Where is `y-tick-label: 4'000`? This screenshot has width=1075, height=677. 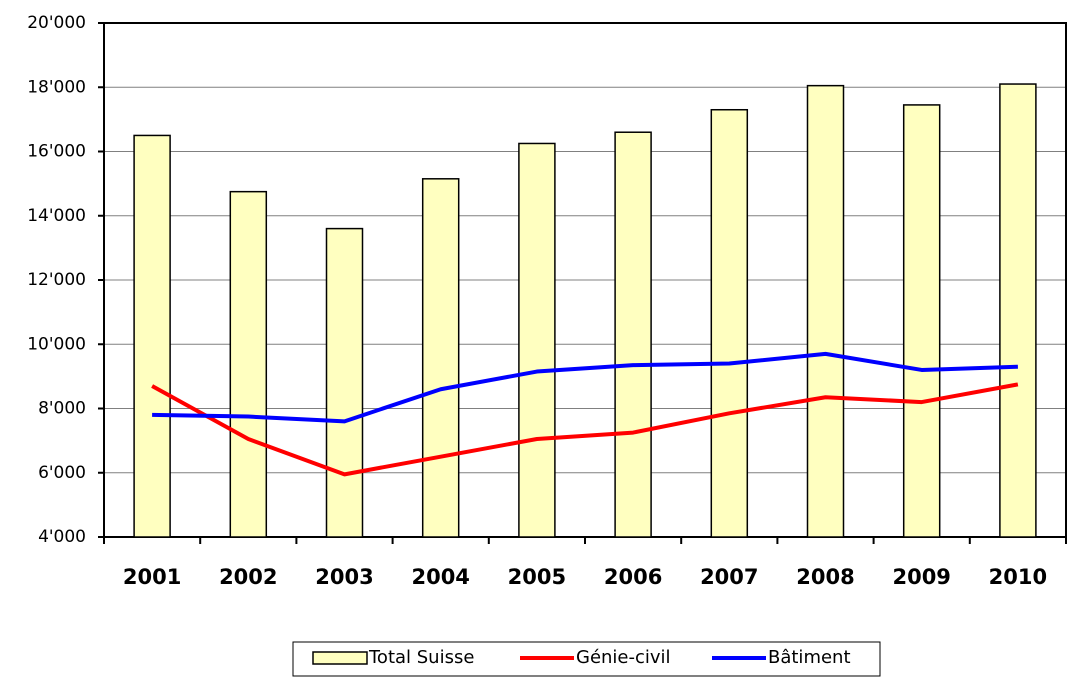
y-tick-label: 4'000 is located at coordinates (62, 537).